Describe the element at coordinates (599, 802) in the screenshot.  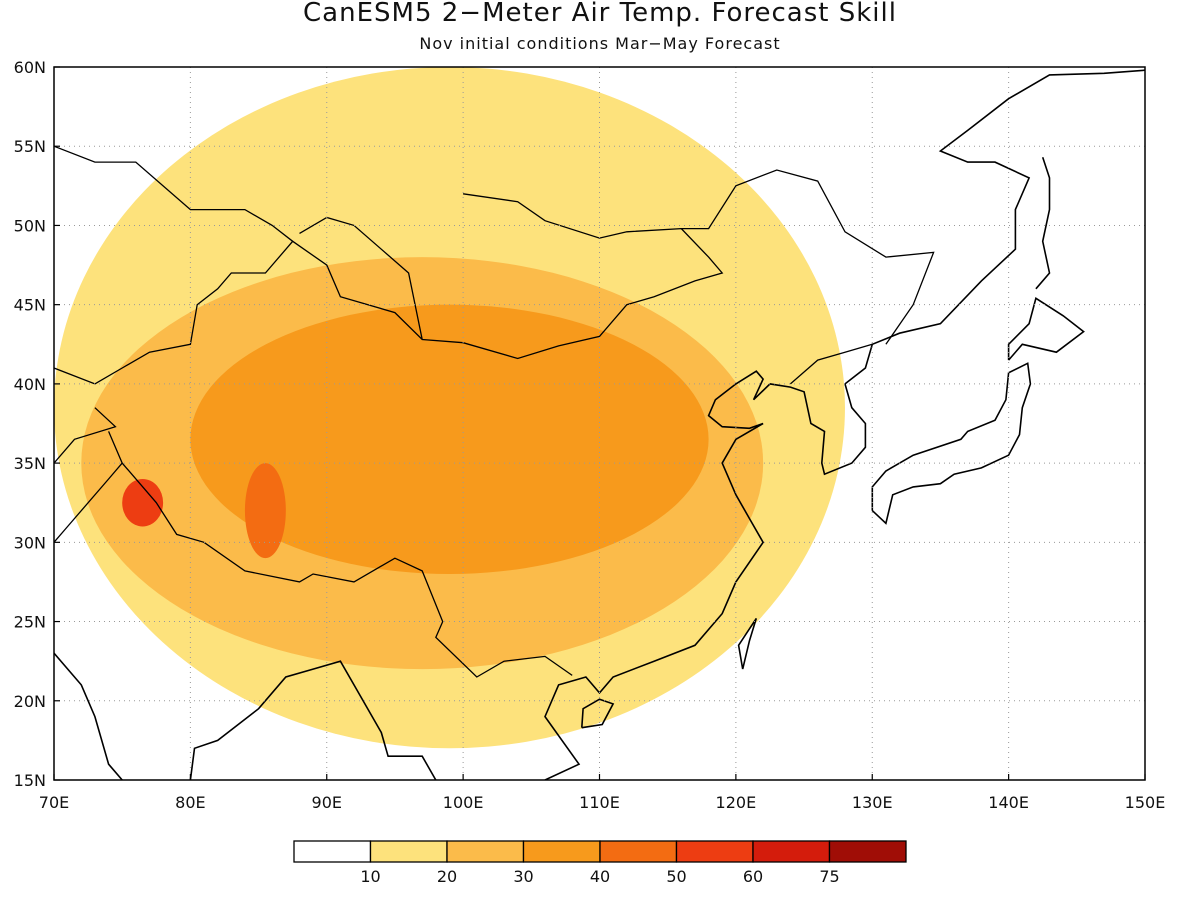
I see `lon-tick-label: 110E` at that location.